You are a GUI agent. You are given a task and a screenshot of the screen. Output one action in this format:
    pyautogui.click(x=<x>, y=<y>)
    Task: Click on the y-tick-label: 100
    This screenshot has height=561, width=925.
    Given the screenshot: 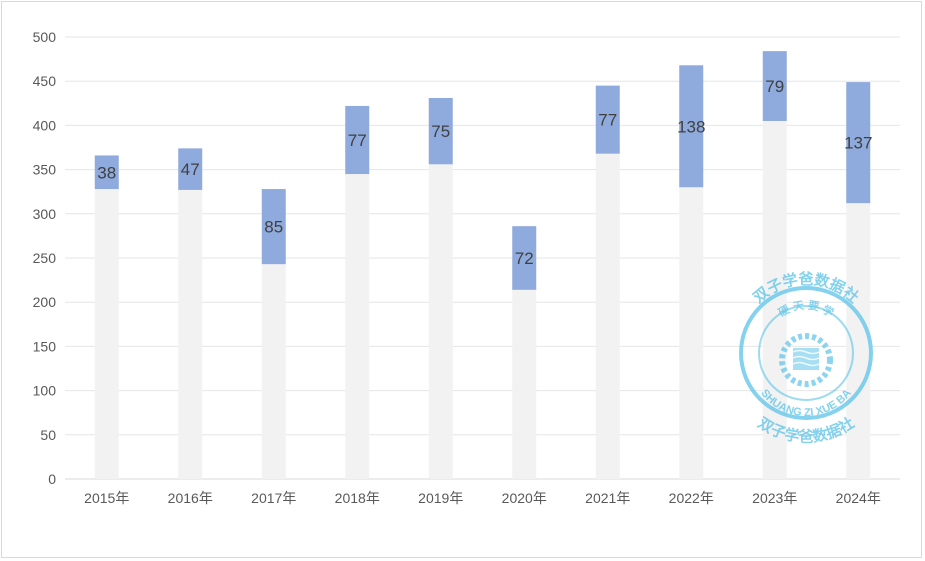 What is the action you would take?
    pyautogui.click(x=45, y=391)
    